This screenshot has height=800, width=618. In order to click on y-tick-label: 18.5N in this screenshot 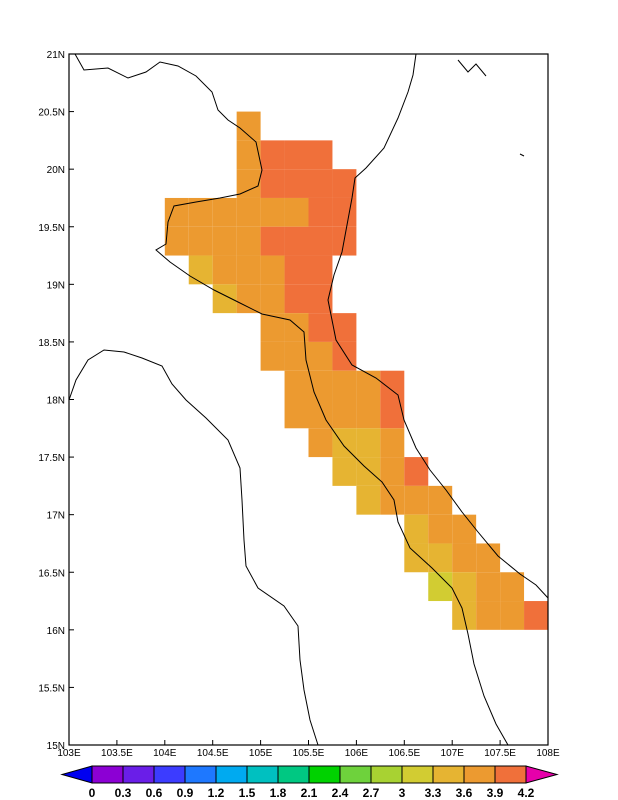, I will do `click(51, 343)`.